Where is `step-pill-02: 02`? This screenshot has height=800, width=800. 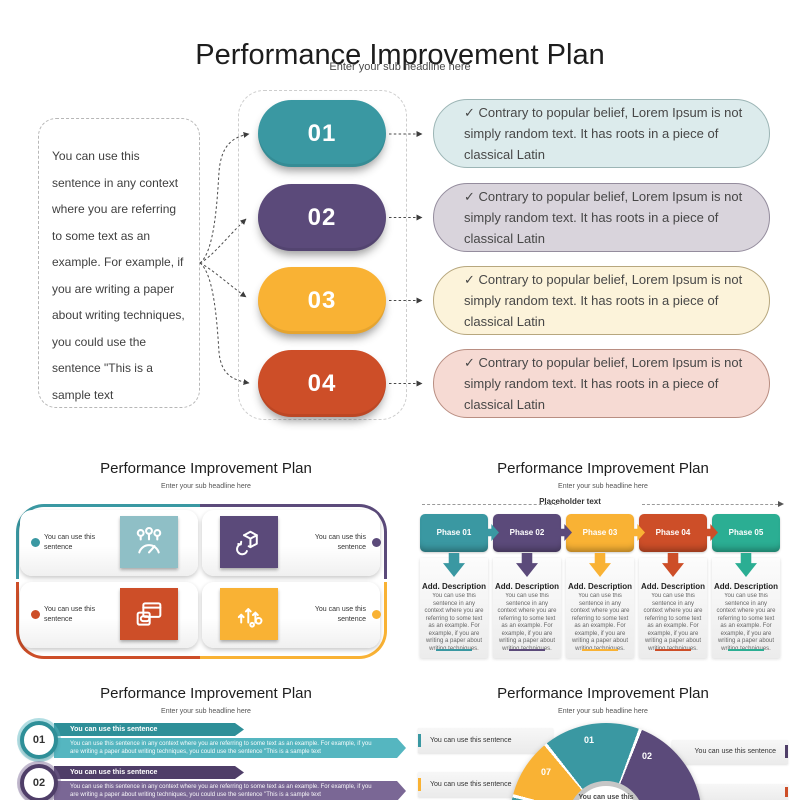
step-pill-02: 02 is located at coordinates (322, 217).